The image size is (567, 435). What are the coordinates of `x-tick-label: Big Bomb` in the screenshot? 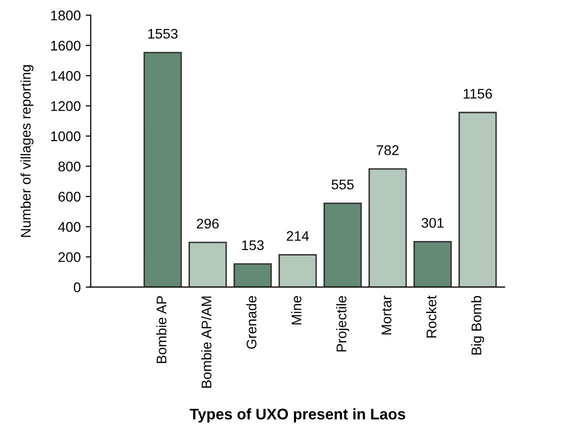 It's located at (477, 325).